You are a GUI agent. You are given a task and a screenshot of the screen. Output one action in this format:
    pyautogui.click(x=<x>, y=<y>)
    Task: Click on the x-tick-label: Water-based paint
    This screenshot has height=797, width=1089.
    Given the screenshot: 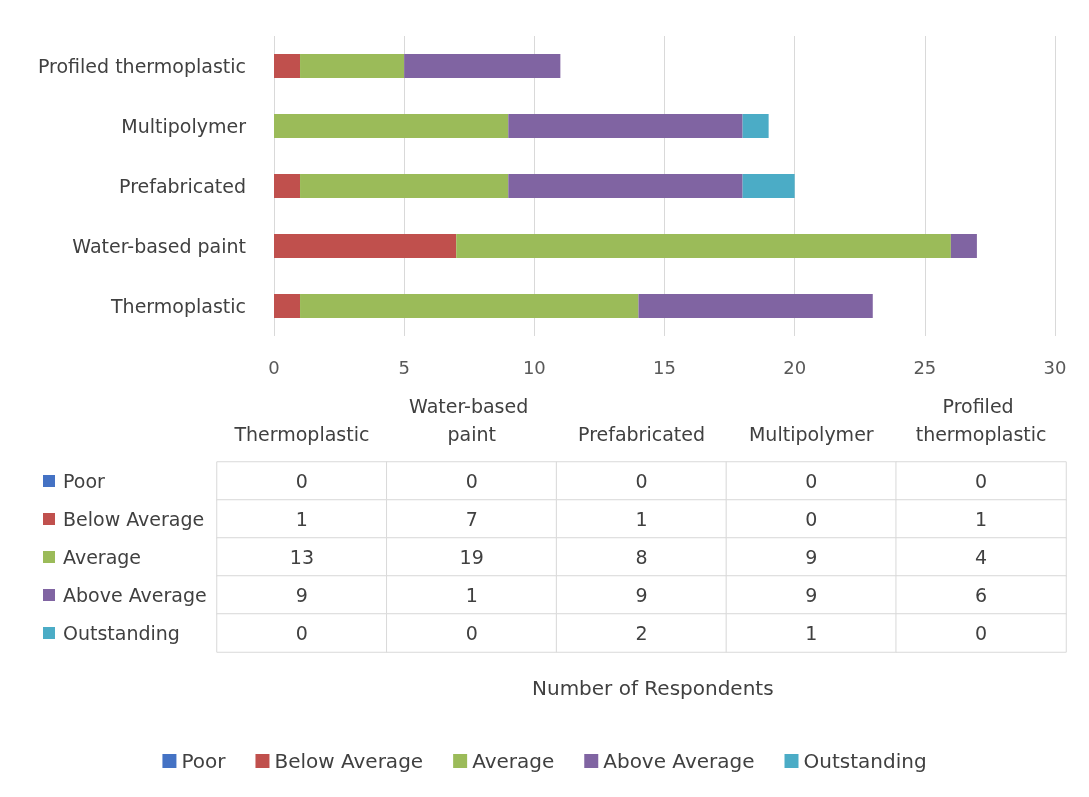 What is the action you would take?
    pyautogui.click(x=472, y=420)
    